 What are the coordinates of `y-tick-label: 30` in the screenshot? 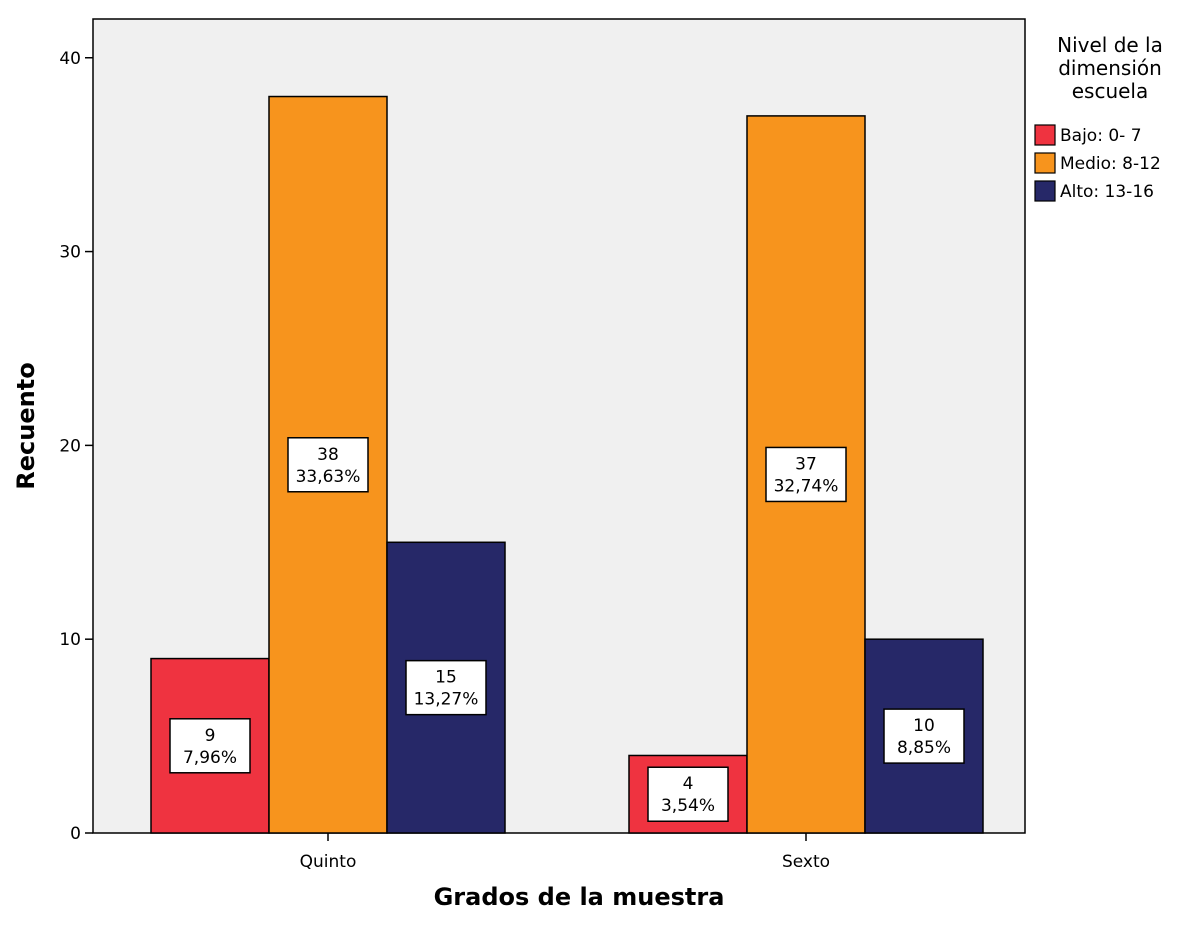 It's located at (70, 253).